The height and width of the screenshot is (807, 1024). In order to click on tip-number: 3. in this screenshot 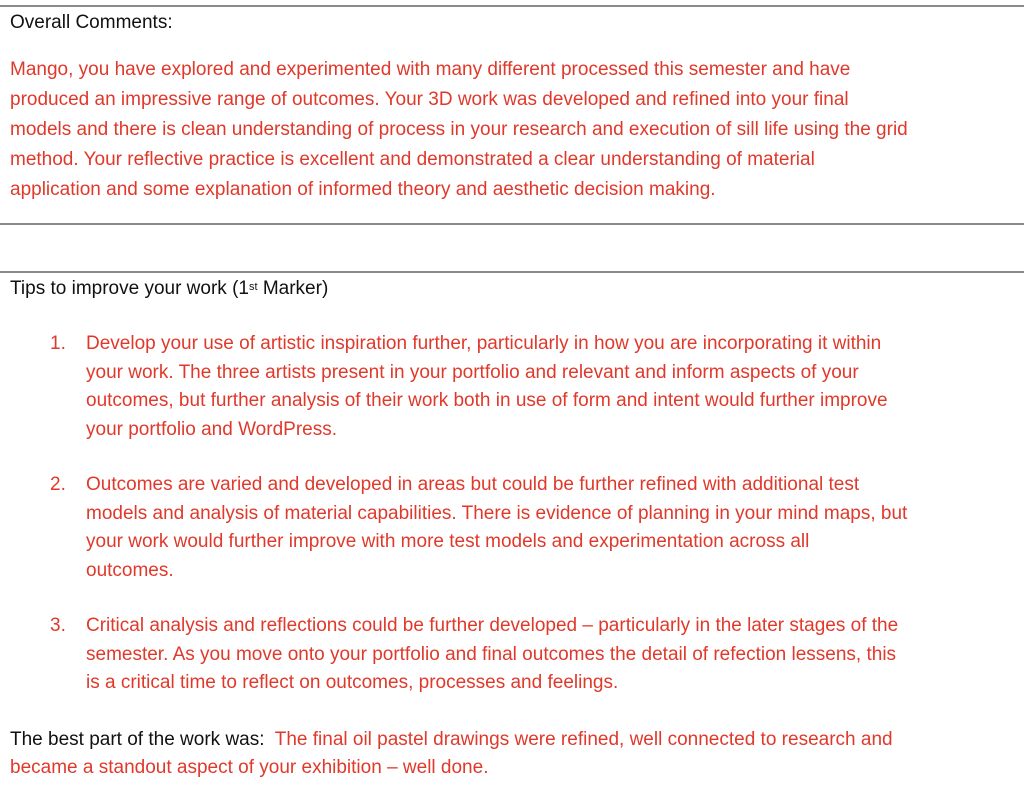, I will do `click(58, 625)`.